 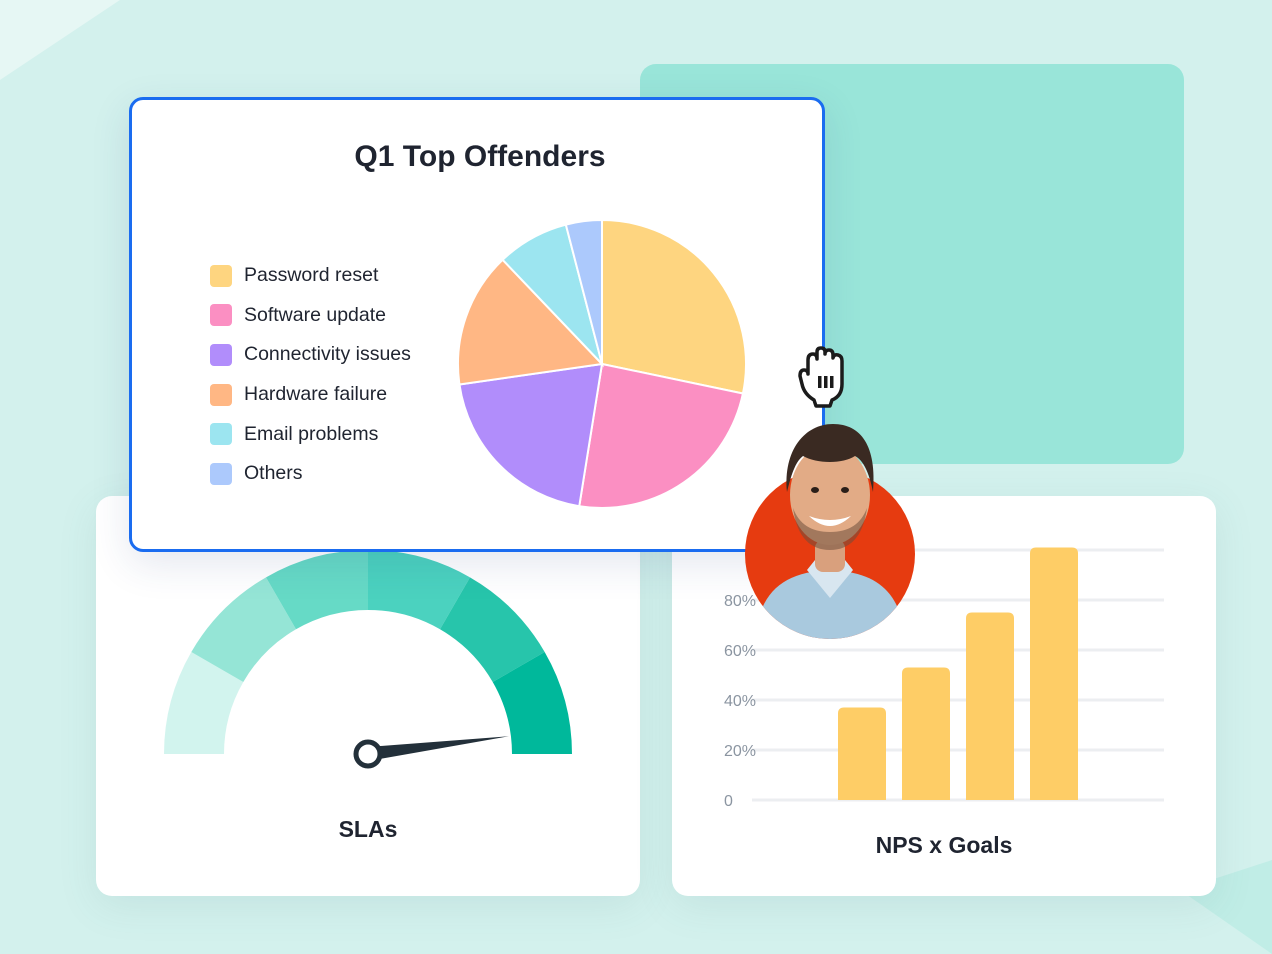 What do you see at coordinates (740, 601) in the screenshot?
I see `y-tick-label: 80%` at bounding box center [740, 601].